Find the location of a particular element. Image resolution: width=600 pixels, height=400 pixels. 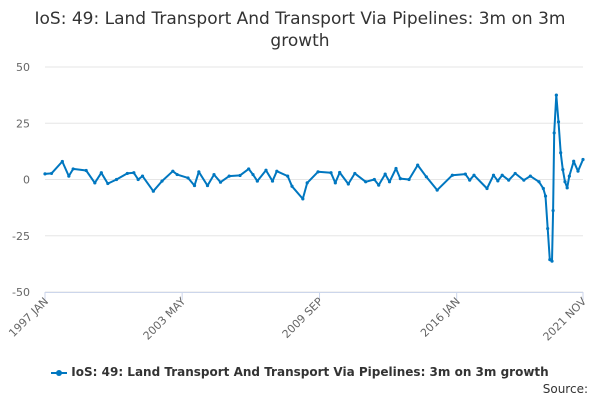

x-tick-label: 2021 NOV is located at coordinates (565, 319).